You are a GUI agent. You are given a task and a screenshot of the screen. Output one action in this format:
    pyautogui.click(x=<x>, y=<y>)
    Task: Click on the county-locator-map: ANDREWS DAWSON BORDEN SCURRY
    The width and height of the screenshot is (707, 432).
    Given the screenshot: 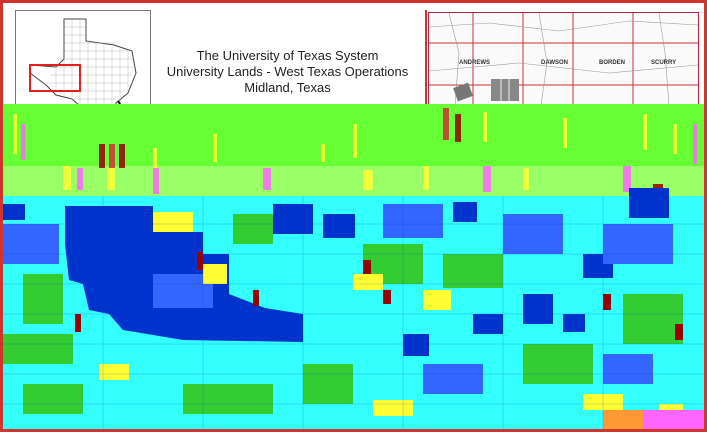 What is the action you would take?
    pyautogui.click(x=563, y=59)
    